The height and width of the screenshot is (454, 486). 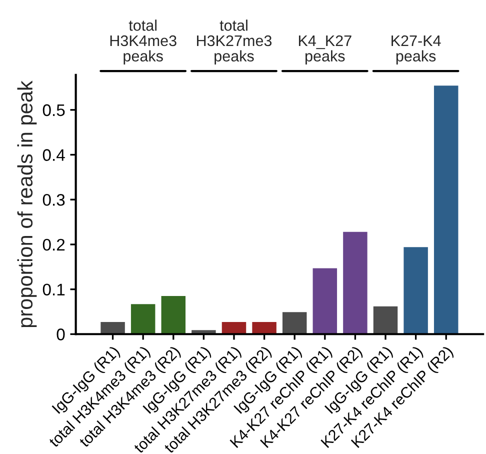 What do you see at coordinates (53, 110) in the screenshot?
I see `y-tick-label: 0.5` at bounding box center [53, 110].